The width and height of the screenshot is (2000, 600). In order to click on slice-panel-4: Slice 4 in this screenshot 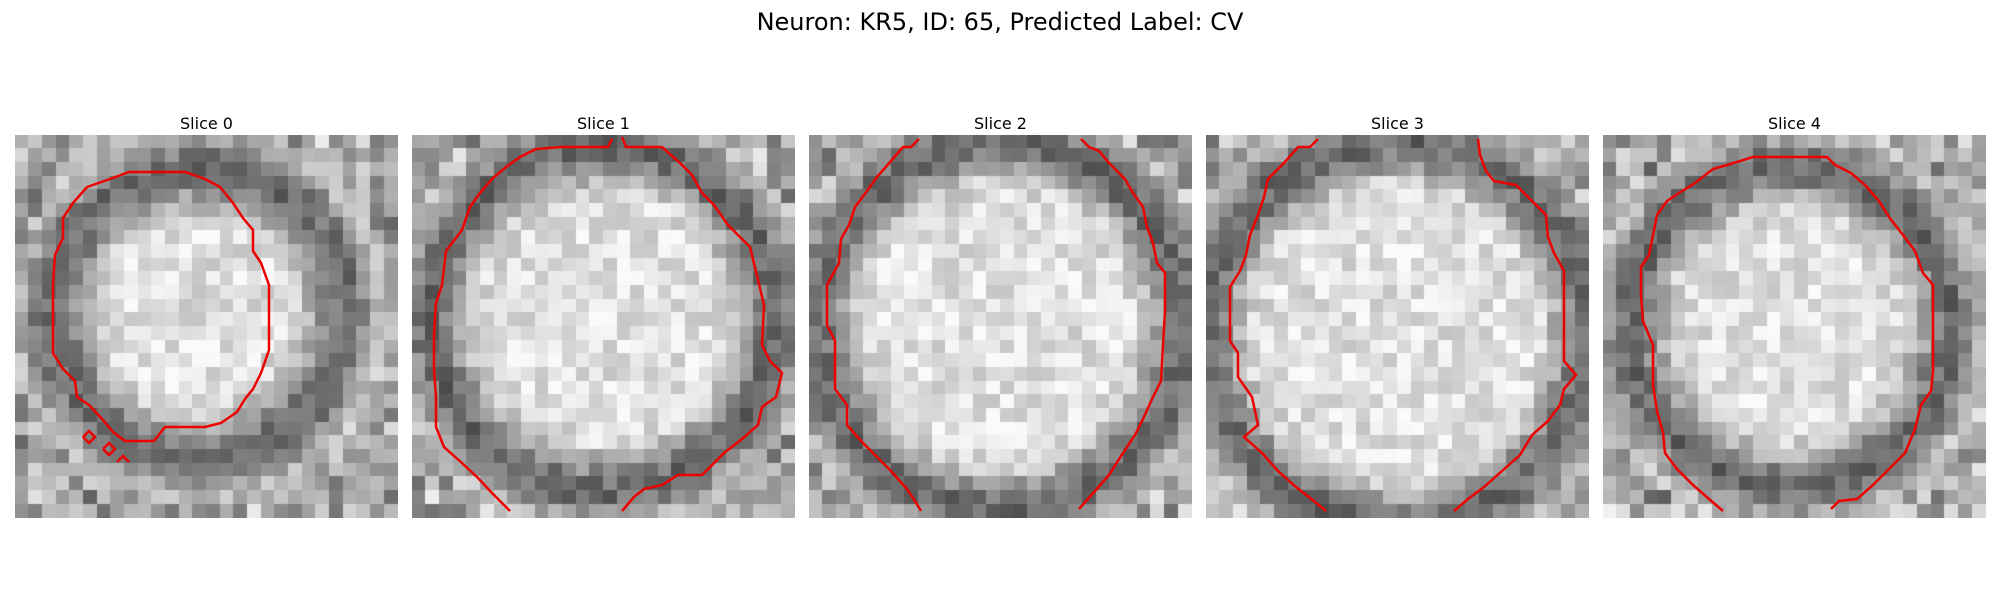, I will do `click(1794, 315)`.